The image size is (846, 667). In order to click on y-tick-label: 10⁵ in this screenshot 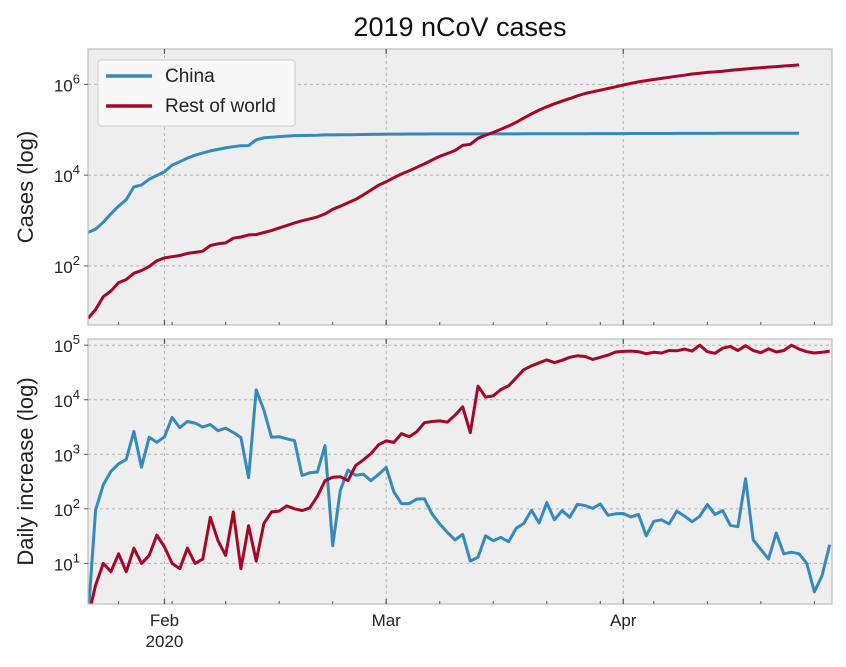, I will do `click(67, 344)`.